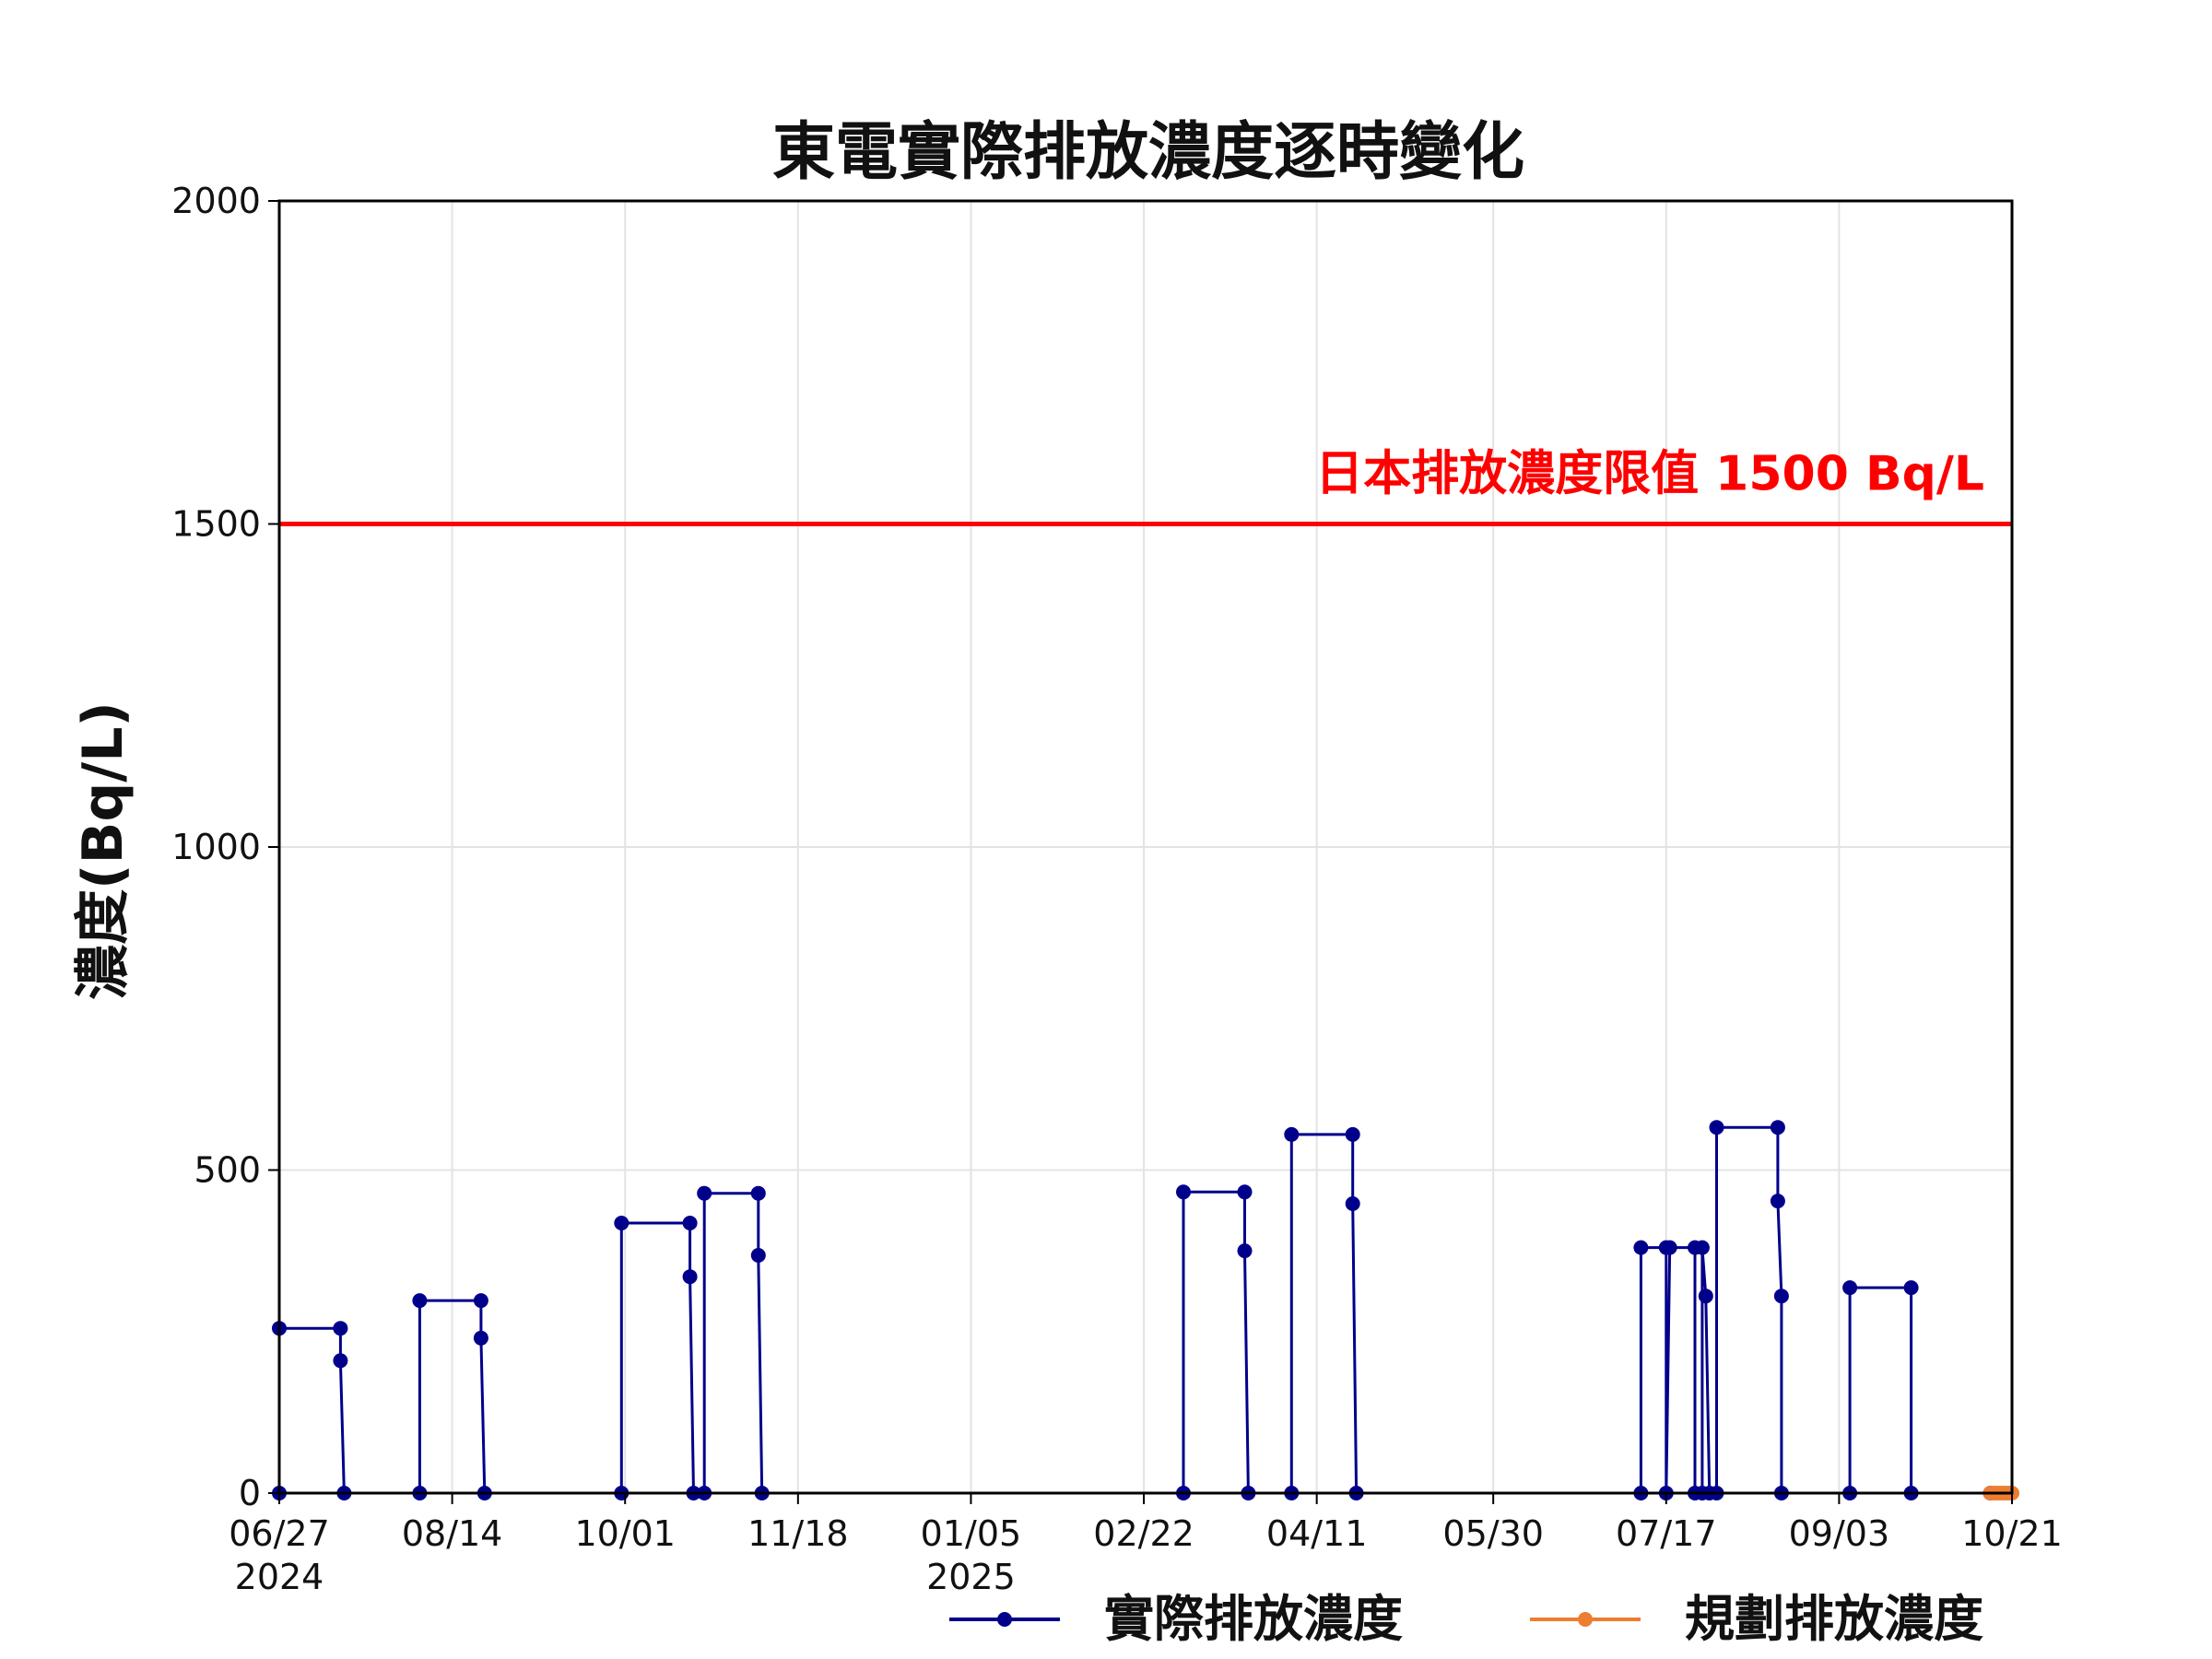 The width and height of the screenshot is (2212, 1659). Describe the element at coordinates (216, 524) in the screenshot. I see `y-tick-label: 1500` at that location.